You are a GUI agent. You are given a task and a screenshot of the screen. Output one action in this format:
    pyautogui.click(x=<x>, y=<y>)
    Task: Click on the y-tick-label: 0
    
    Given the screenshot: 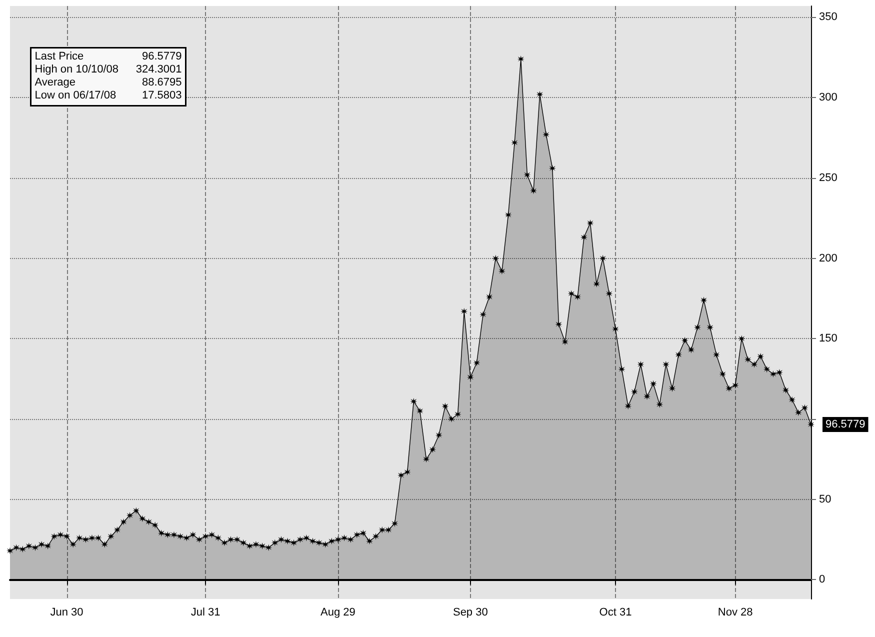 What is the action you would take?
    pyautogui.click(x=822, y=580)
    